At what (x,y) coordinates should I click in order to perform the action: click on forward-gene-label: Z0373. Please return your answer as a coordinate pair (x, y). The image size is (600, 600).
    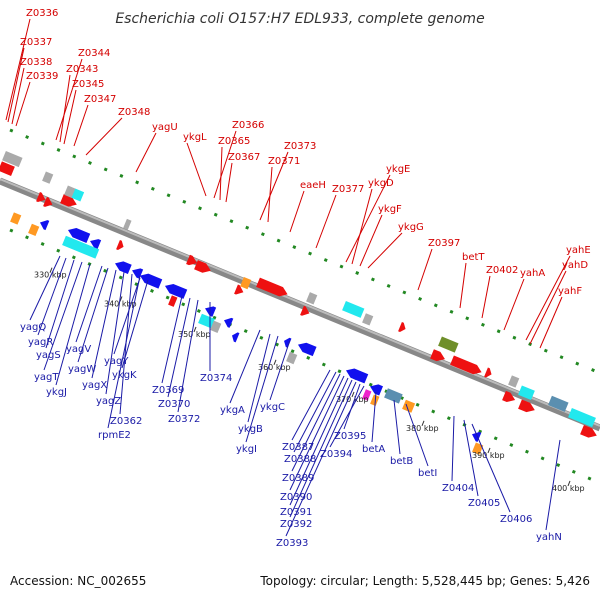
    Looking at the image, I should click on (300, 146).